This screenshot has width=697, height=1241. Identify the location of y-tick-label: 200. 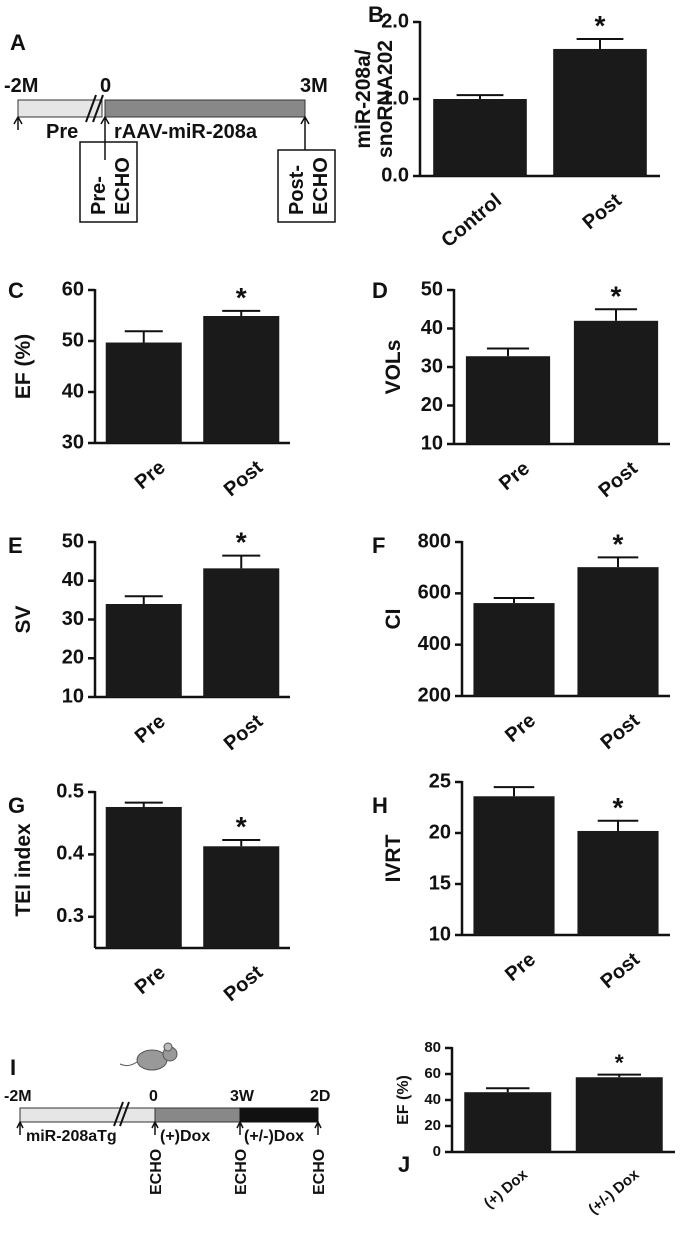
(434, 695).